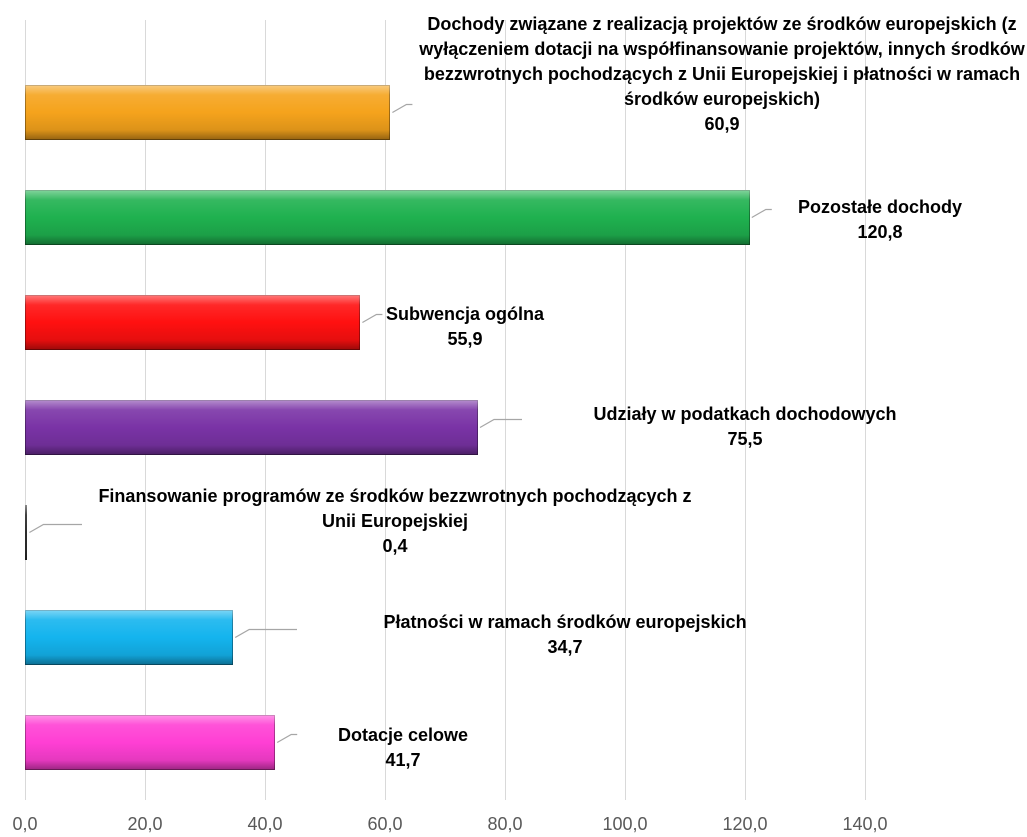  I want to click on value-label: 120,8, so click(880, 232).